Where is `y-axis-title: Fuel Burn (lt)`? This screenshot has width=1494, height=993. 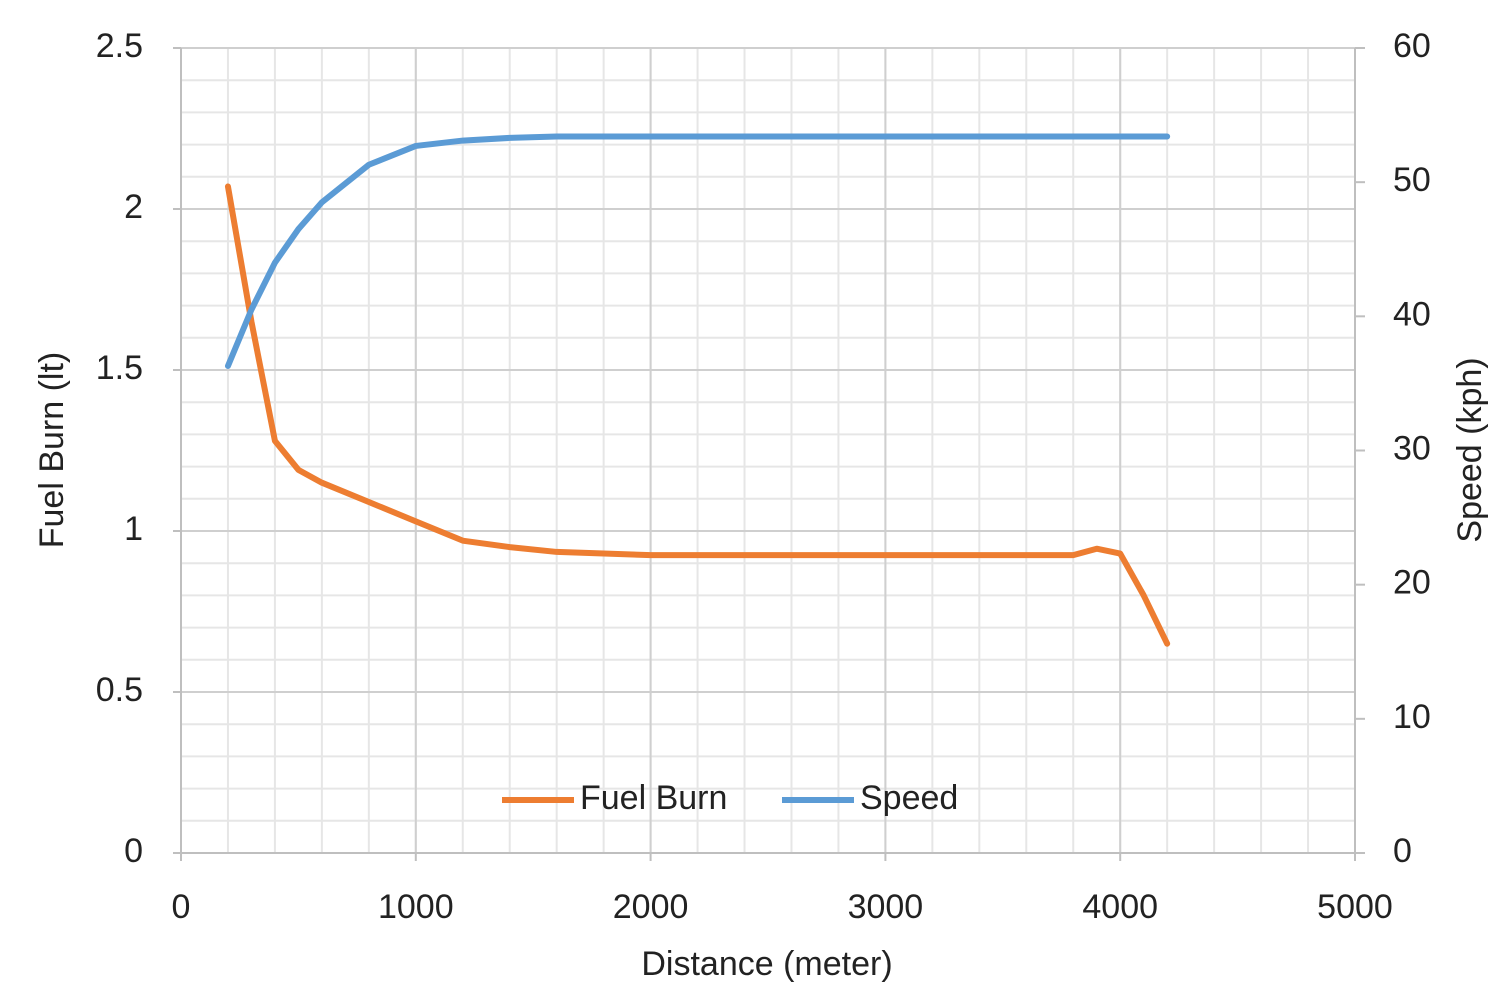
y-axis-title: Fuel Burn (lt) is located at coordinates (52, 450).